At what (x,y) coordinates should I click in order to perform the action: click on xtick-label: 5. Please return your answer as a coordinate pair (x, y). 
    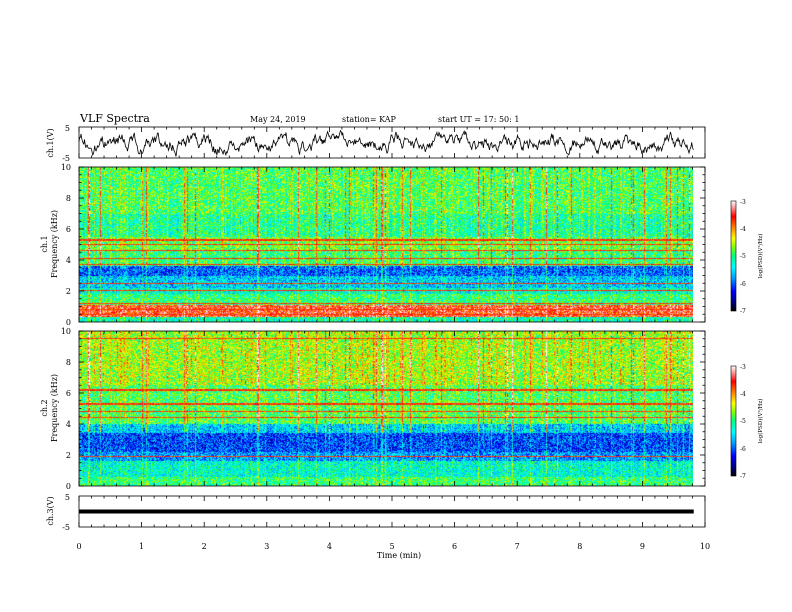
    Looking at the image, I should click on (391, 546).